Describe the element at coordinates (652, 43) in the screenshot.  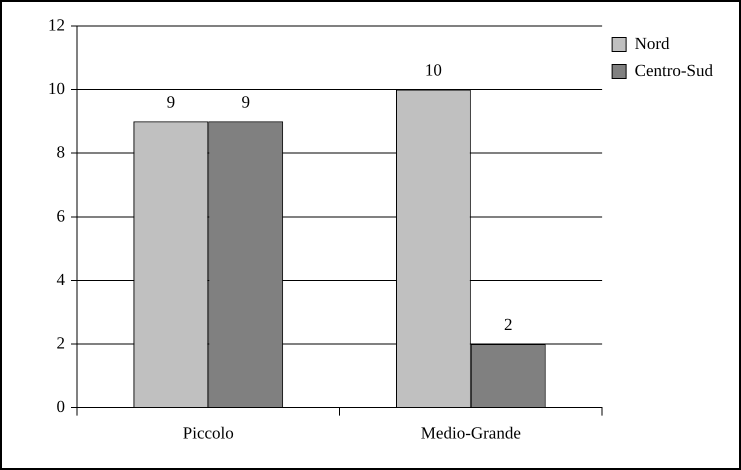
I see `legend-label: Nord` at that location.